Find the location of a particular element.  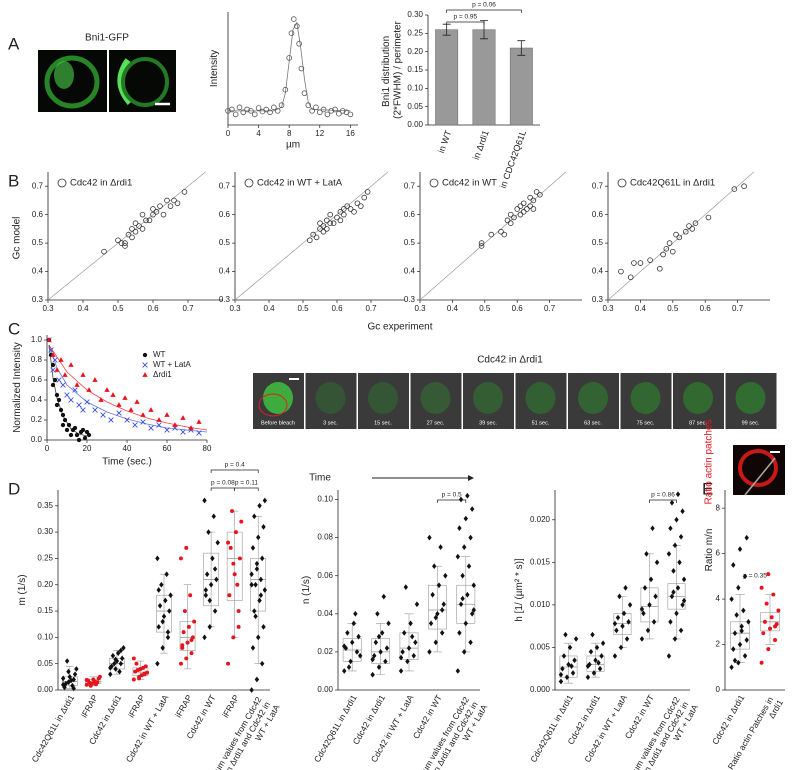

bar is located at coordinates (447, 77).